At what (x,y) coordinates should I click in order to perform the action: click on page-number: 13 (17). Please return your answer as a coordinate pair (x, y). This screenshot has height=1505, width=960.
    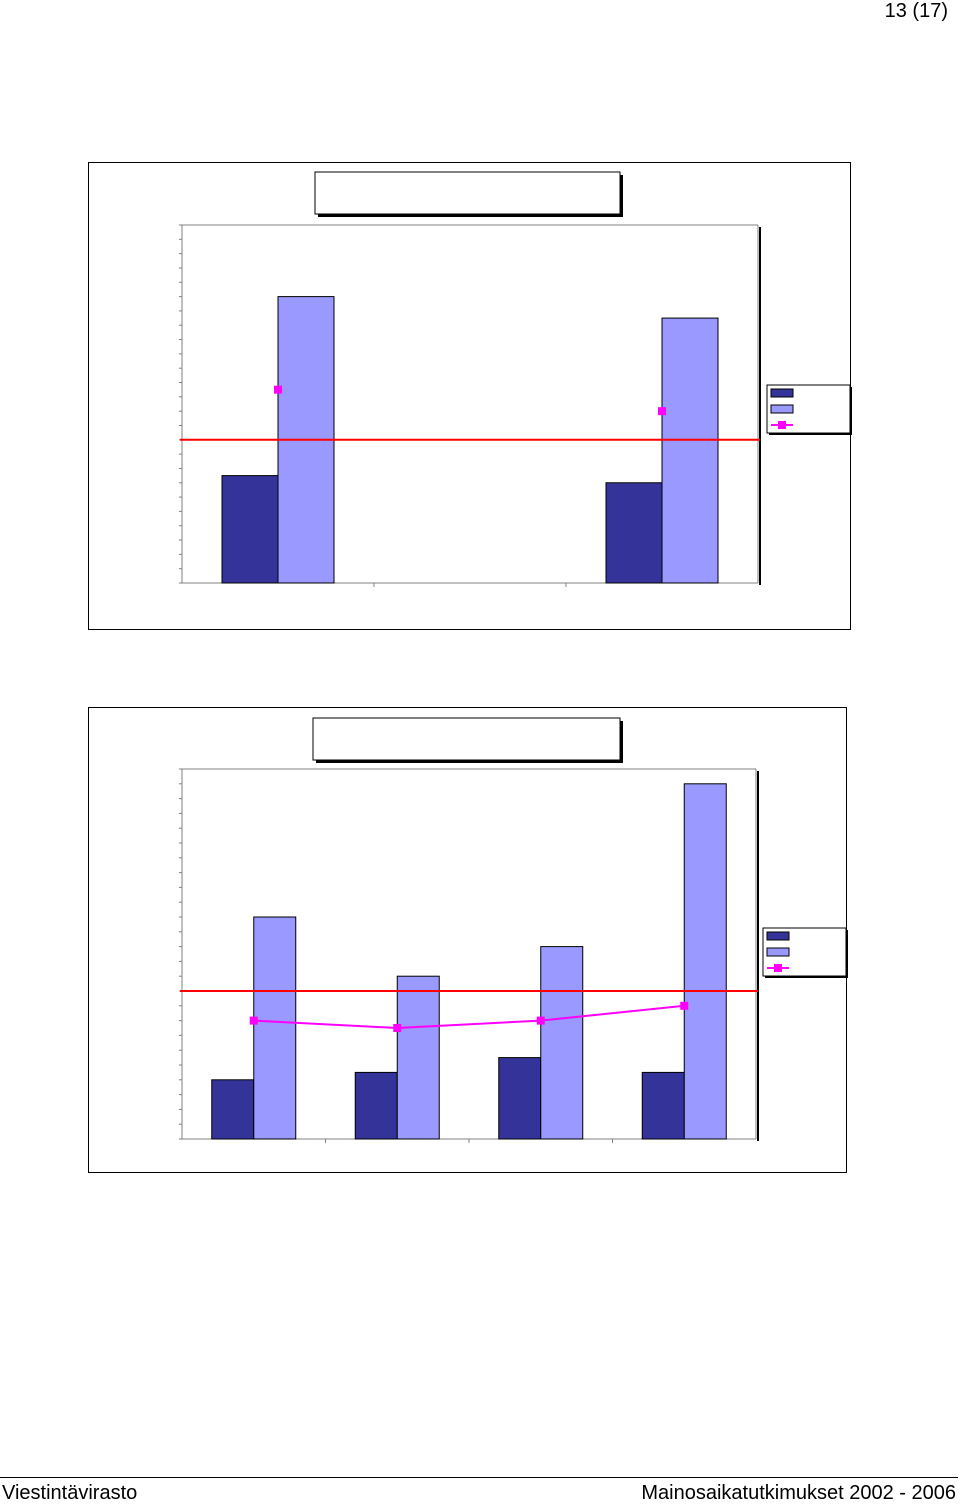
    Looking at the image, I should click on (916, 11).